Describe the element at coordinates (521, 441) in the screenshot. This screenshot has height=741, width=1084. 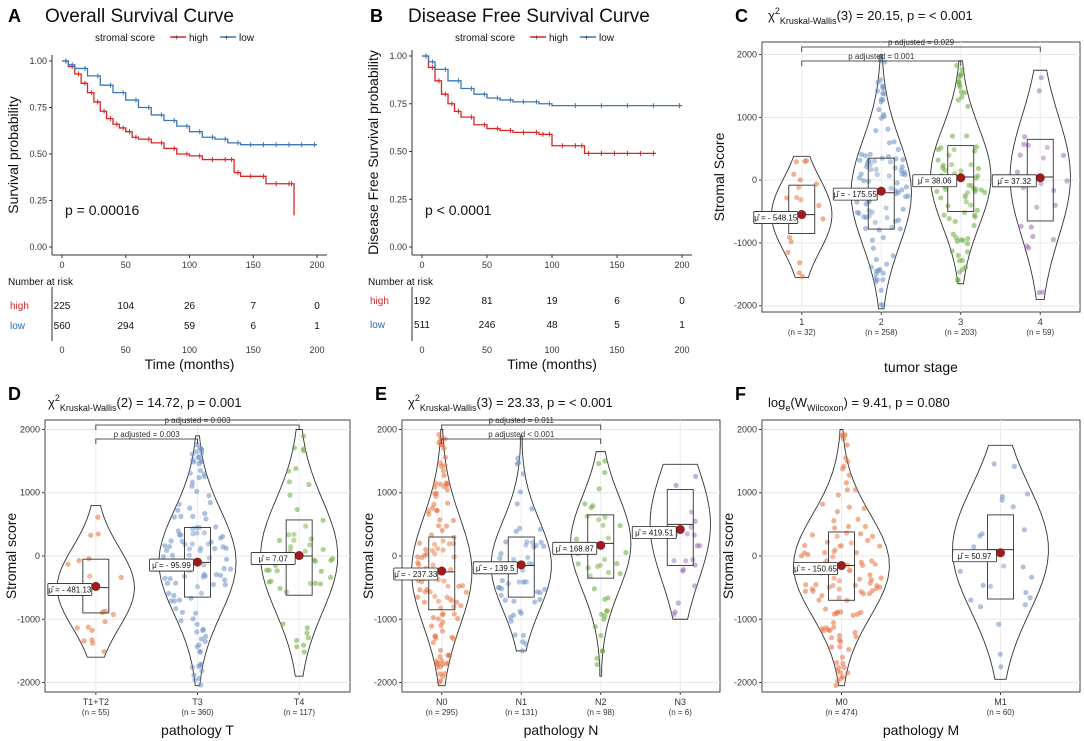
I see `bracket-line` at that location.